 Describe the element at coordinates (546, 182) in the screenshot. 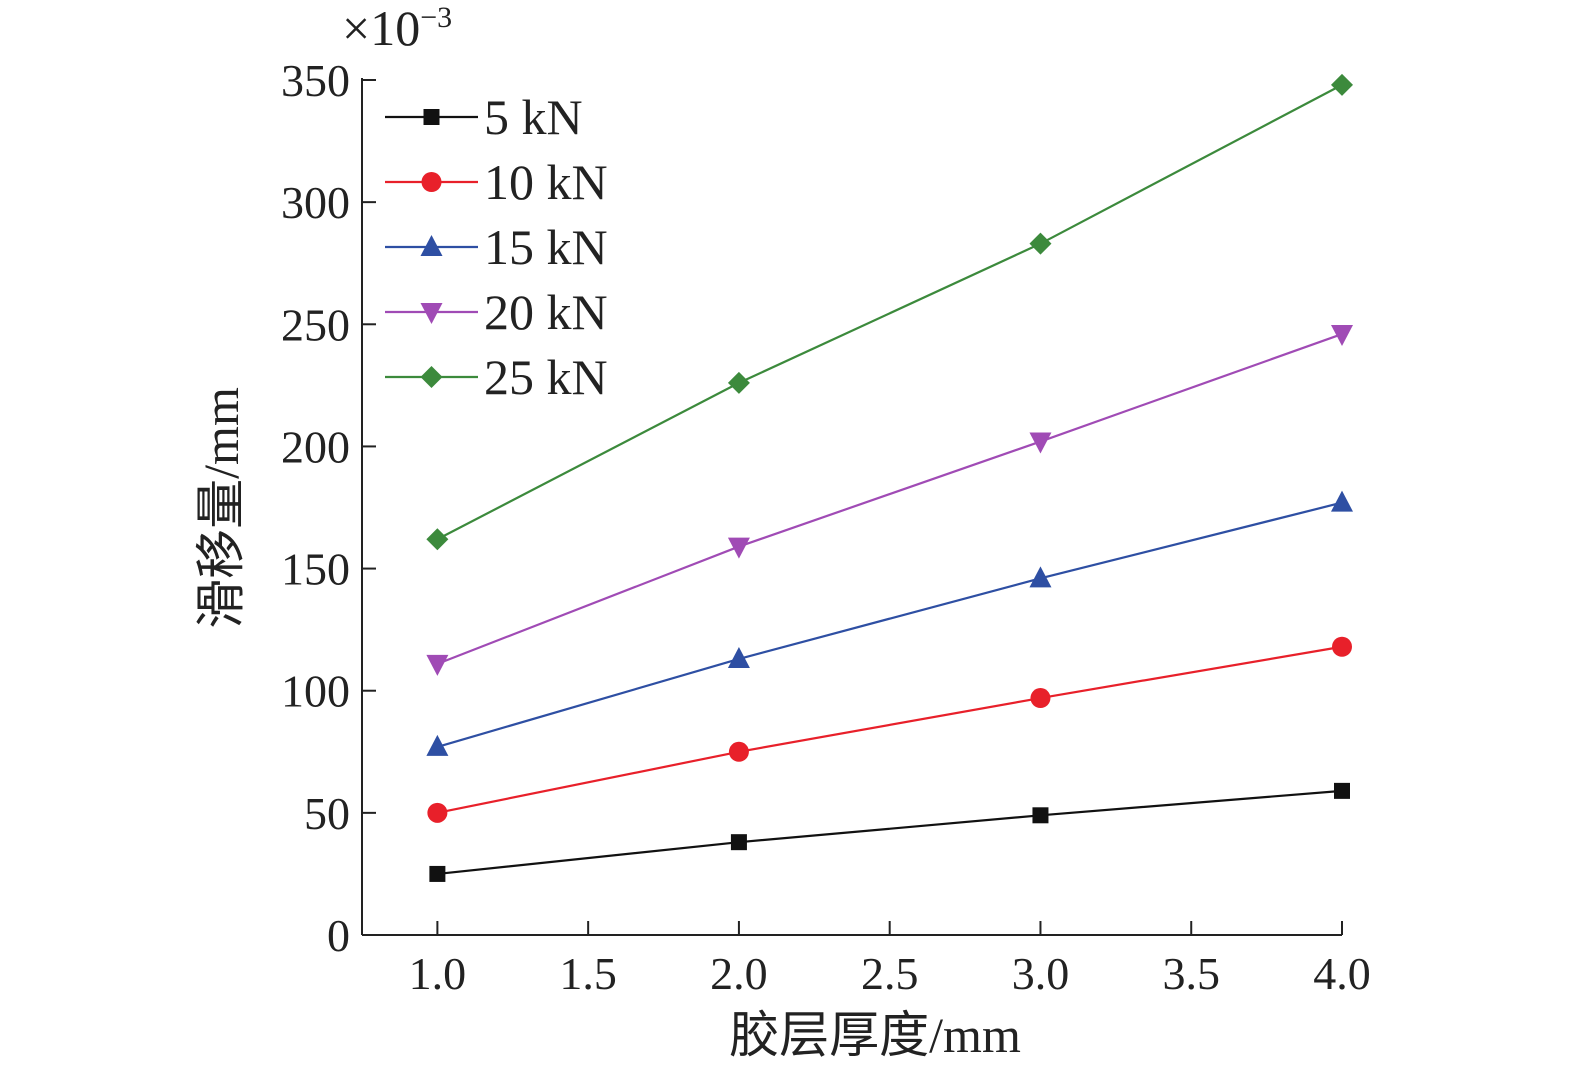

I see `legend-label: 10 kN` at that location.